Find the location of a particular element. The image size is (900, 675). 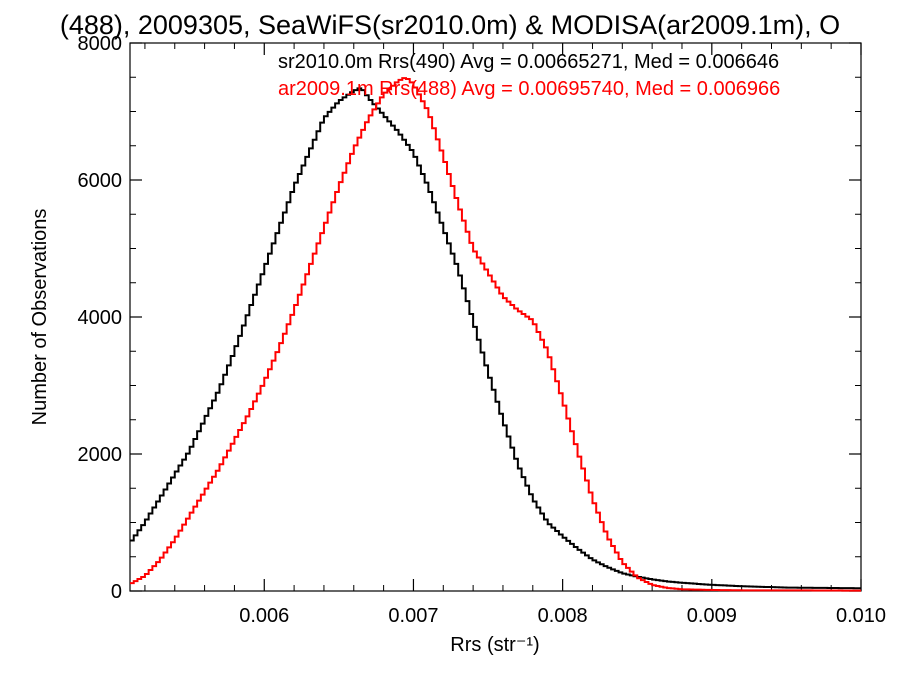

y-tick-label: 4000 is located at coordinates (100, 318).